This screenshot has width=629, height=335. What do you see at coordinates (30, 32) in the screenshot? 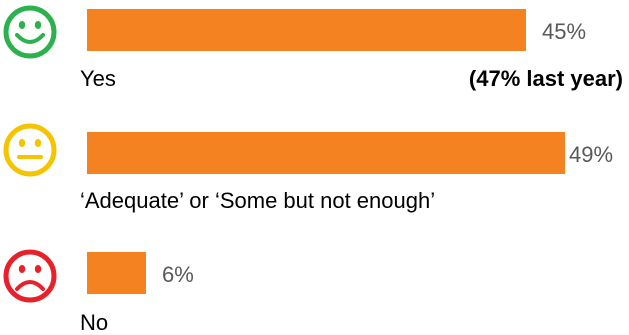
I see `happy-face-icon` at bounding box center [30, 32].